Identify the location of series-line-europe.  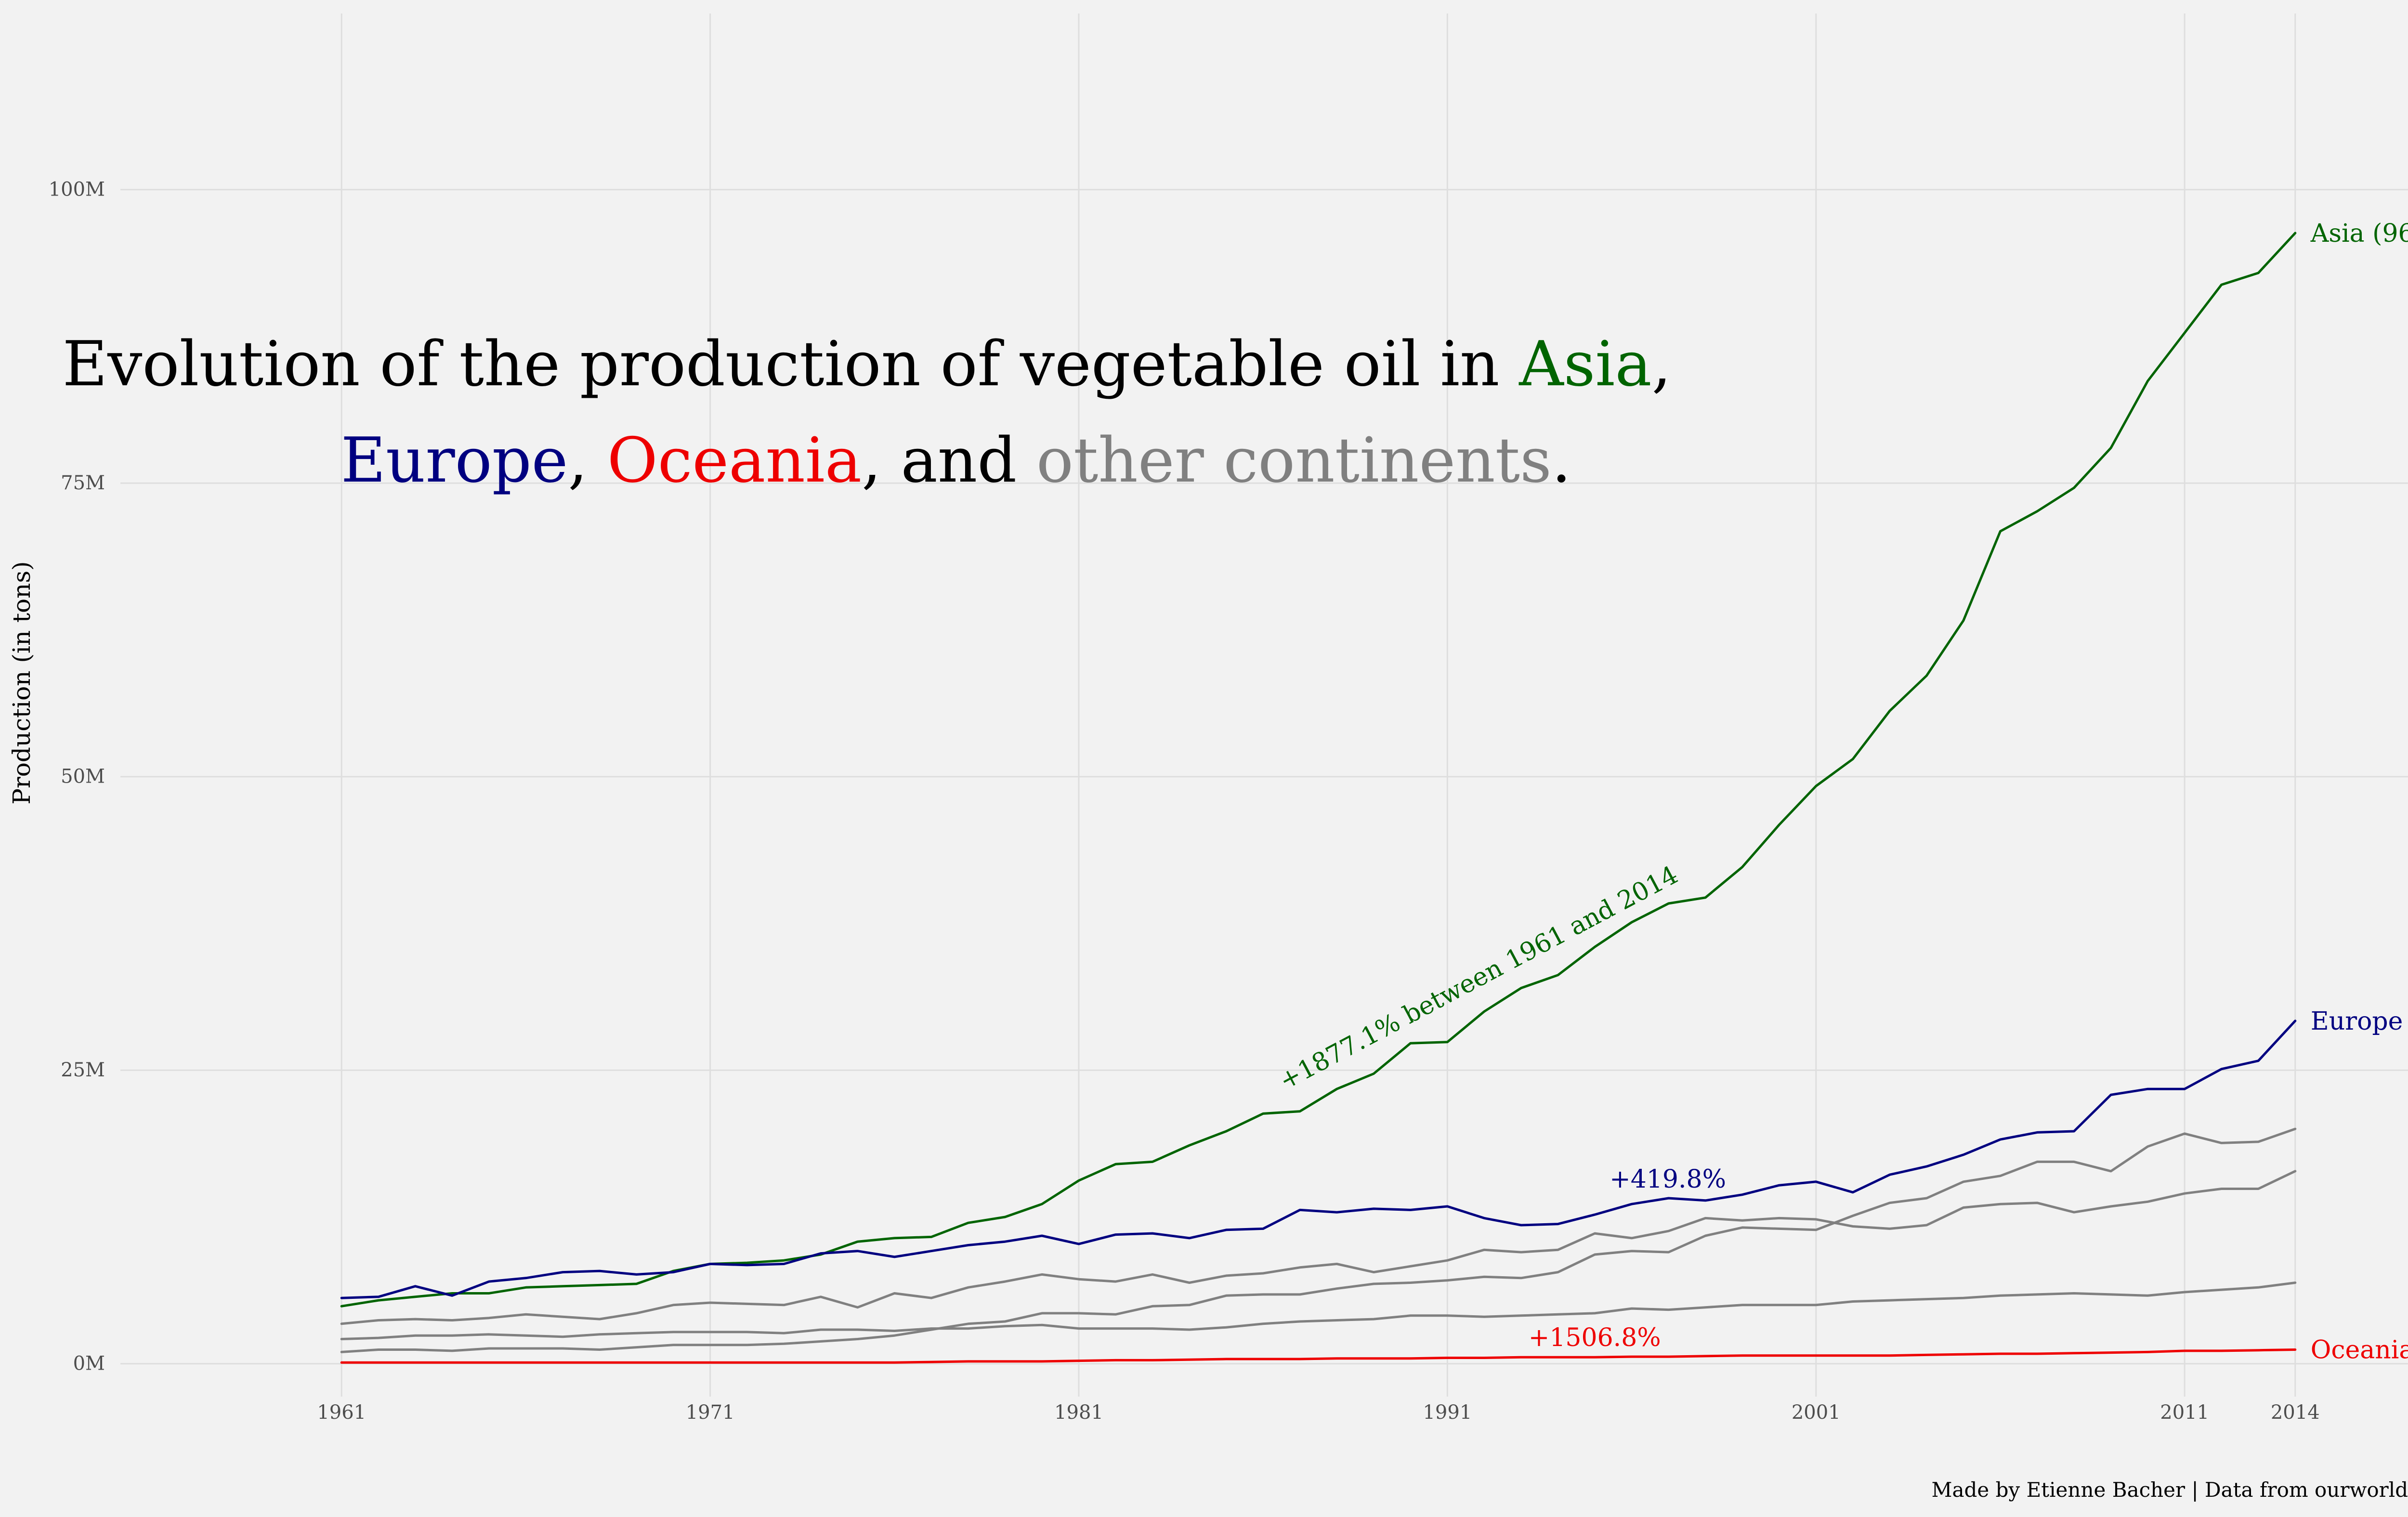
(1318, 1159).